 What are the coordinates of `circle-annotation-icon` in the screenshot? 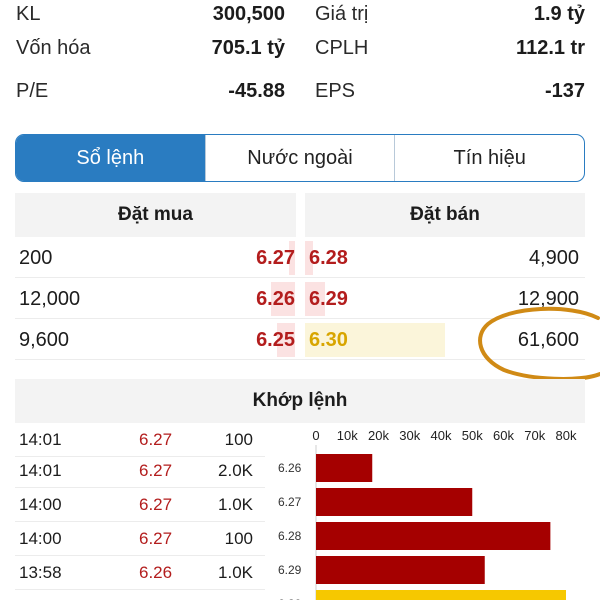 It's located at (539, 343).